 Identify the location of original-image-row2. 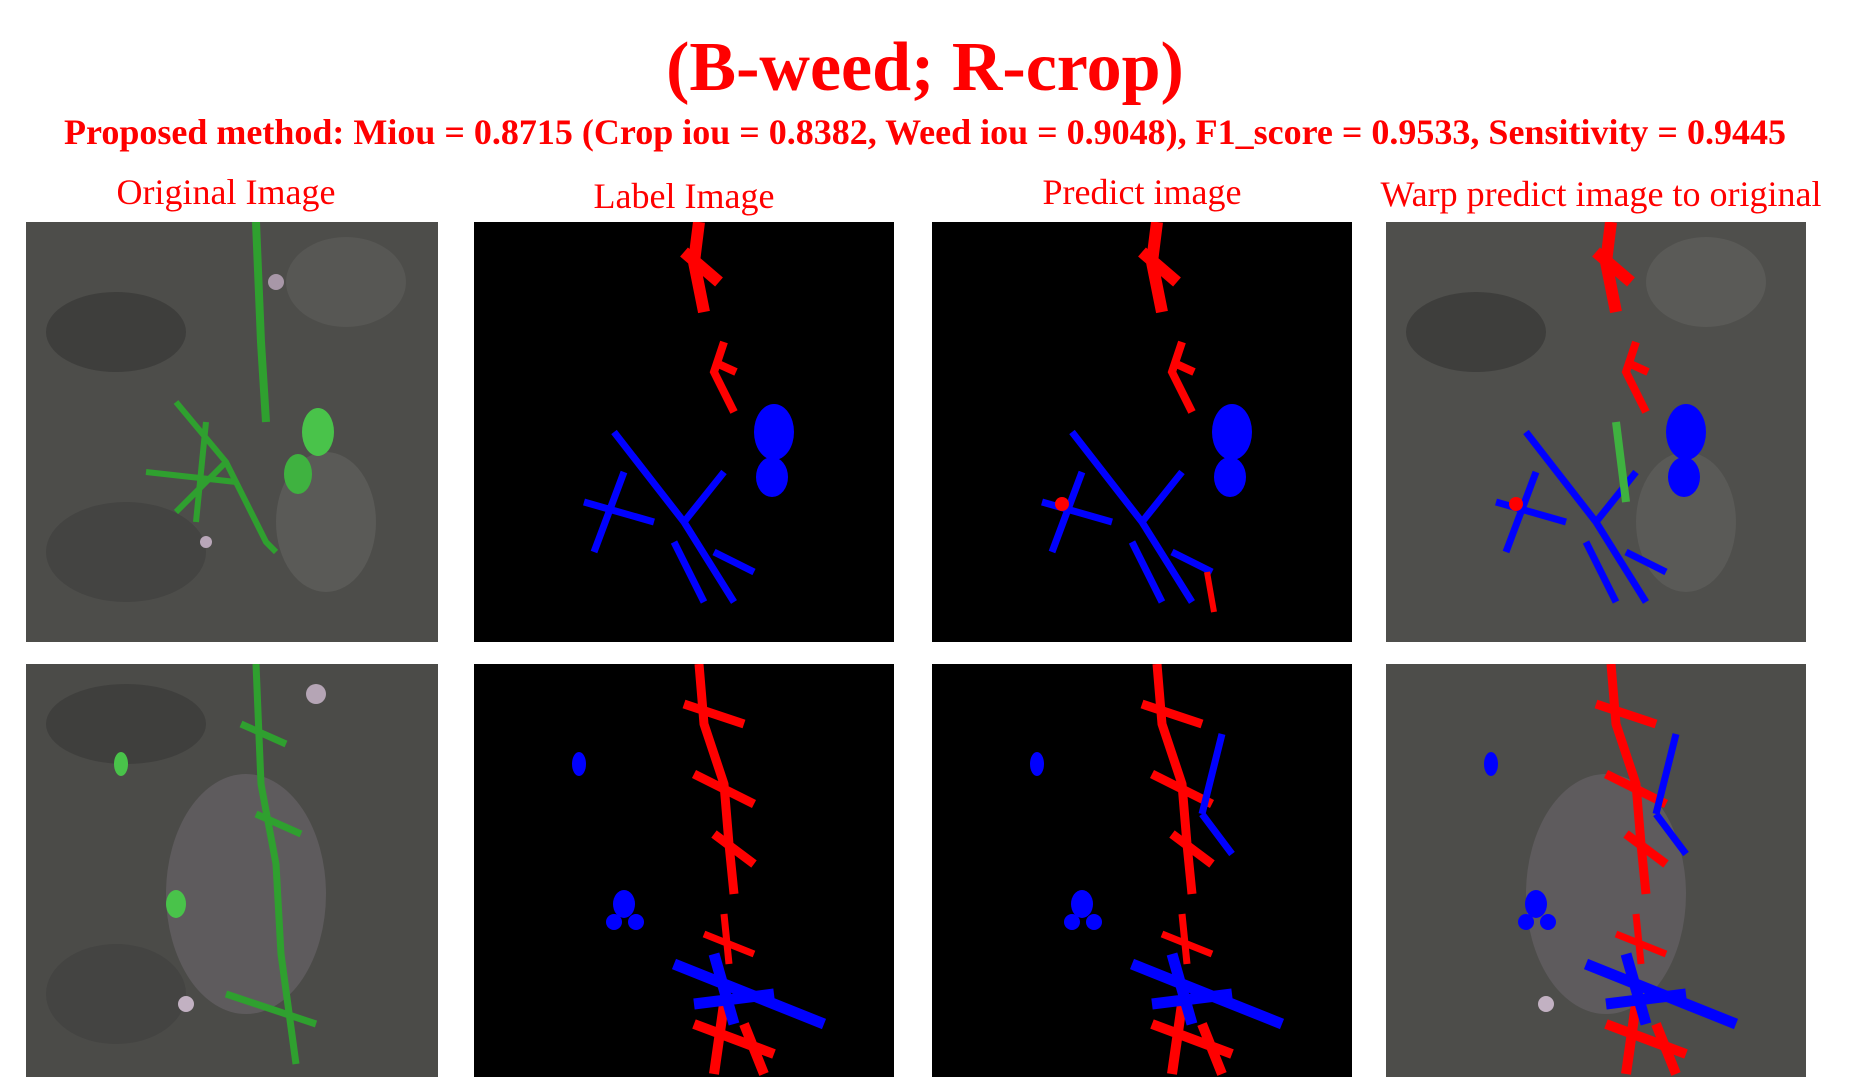
(232, 870).